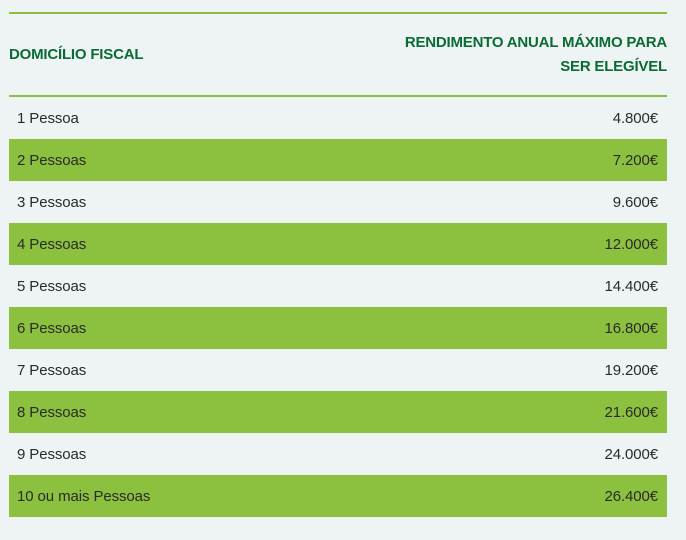  What do you see at coordinates (631, 496) in the screenshot?
I see `row-value: 26.400€` at bounding box center [631, 496].